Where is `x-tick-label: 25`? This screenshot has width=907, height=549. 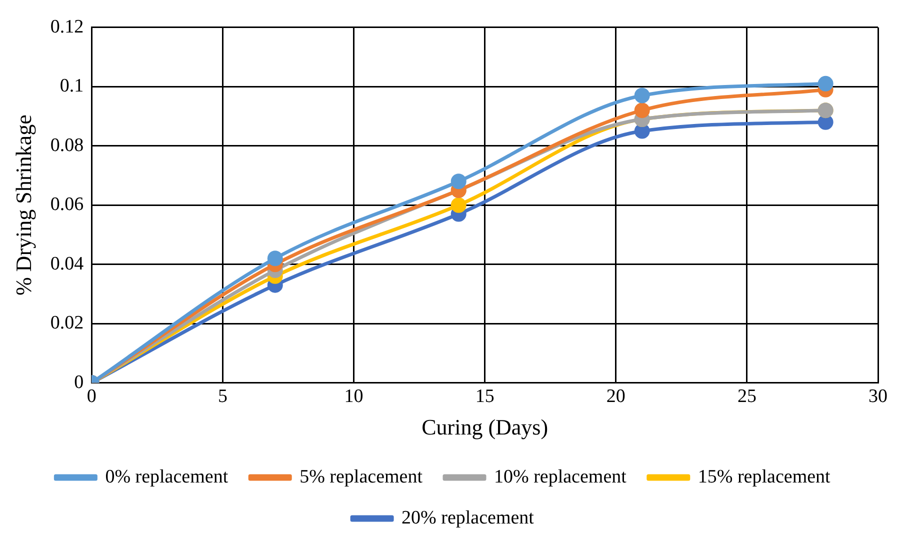
x-tick-label: 25 is located at coordinates (746, 397).